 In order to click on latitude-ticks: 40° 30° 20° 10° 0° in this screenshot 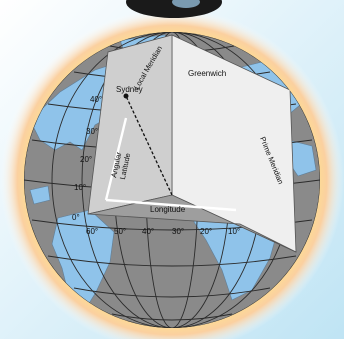, I will do `click(87, 158)`.